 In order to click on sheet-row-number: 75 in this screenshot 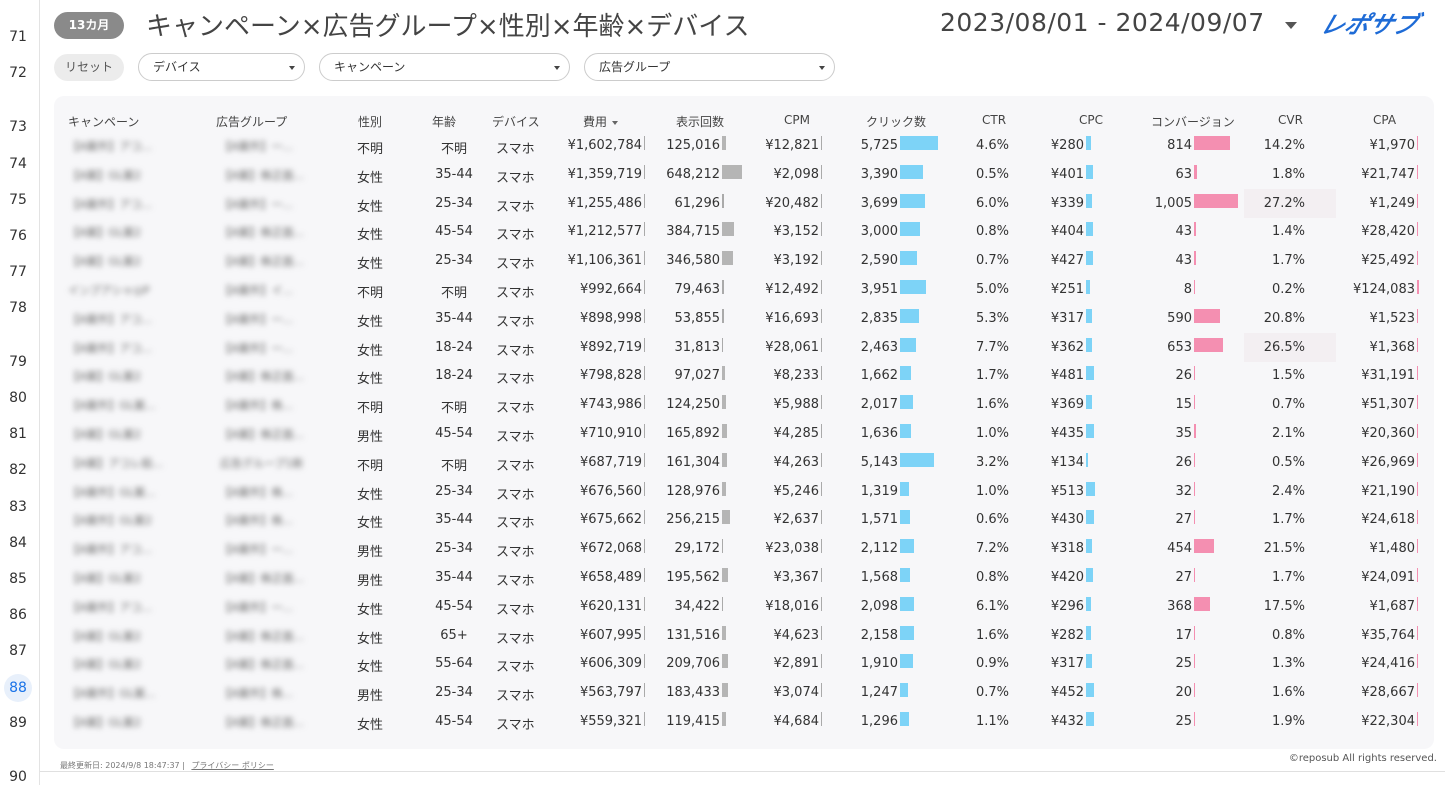, I will do `click(18, 200)`.